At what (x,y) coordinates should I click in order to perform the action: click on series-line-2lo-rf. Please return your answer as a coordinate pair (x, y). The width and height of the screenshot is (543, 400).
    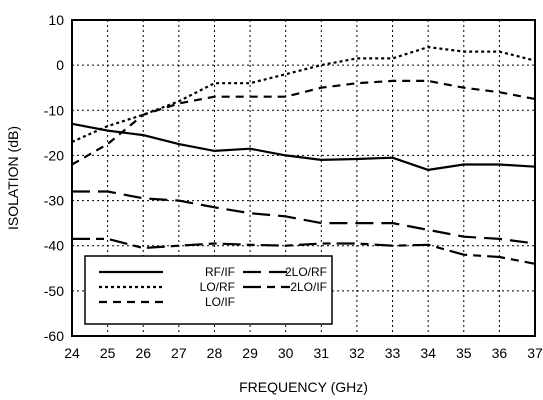
    Looking at the image, I should click on (304, 217).